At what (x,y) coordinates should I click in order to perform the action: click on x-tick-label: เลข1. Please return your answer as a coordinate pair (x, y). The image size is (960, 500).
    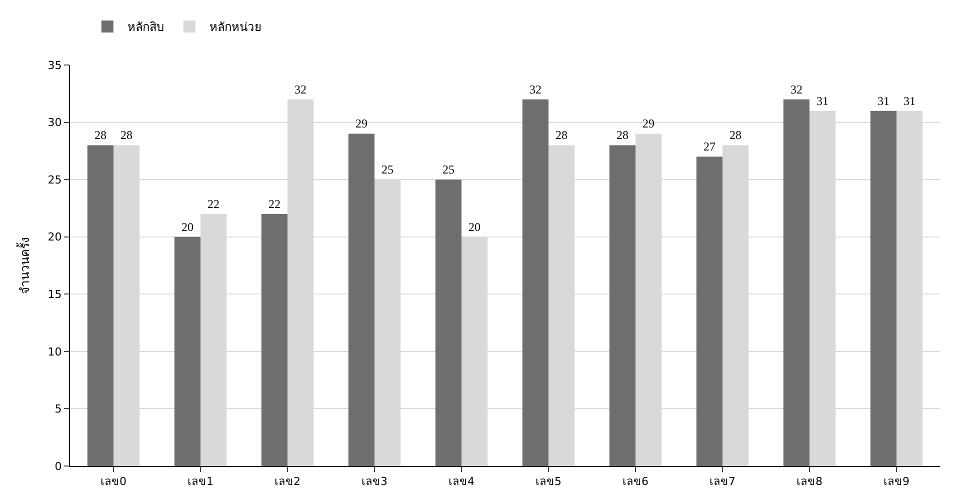
    Looking at the image, I should click on (201, 481).